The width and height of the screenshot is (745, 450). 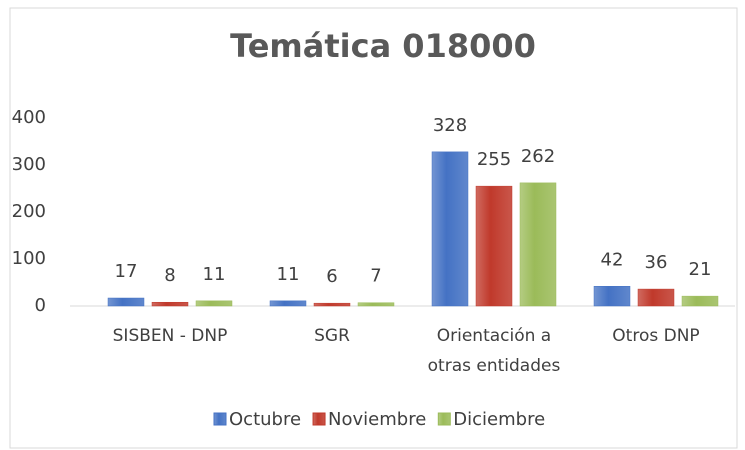 What do you see at coordinates (265, 419) in the screenshot?
I see `legend-label: Octubre` at bounding box center [265, 419].